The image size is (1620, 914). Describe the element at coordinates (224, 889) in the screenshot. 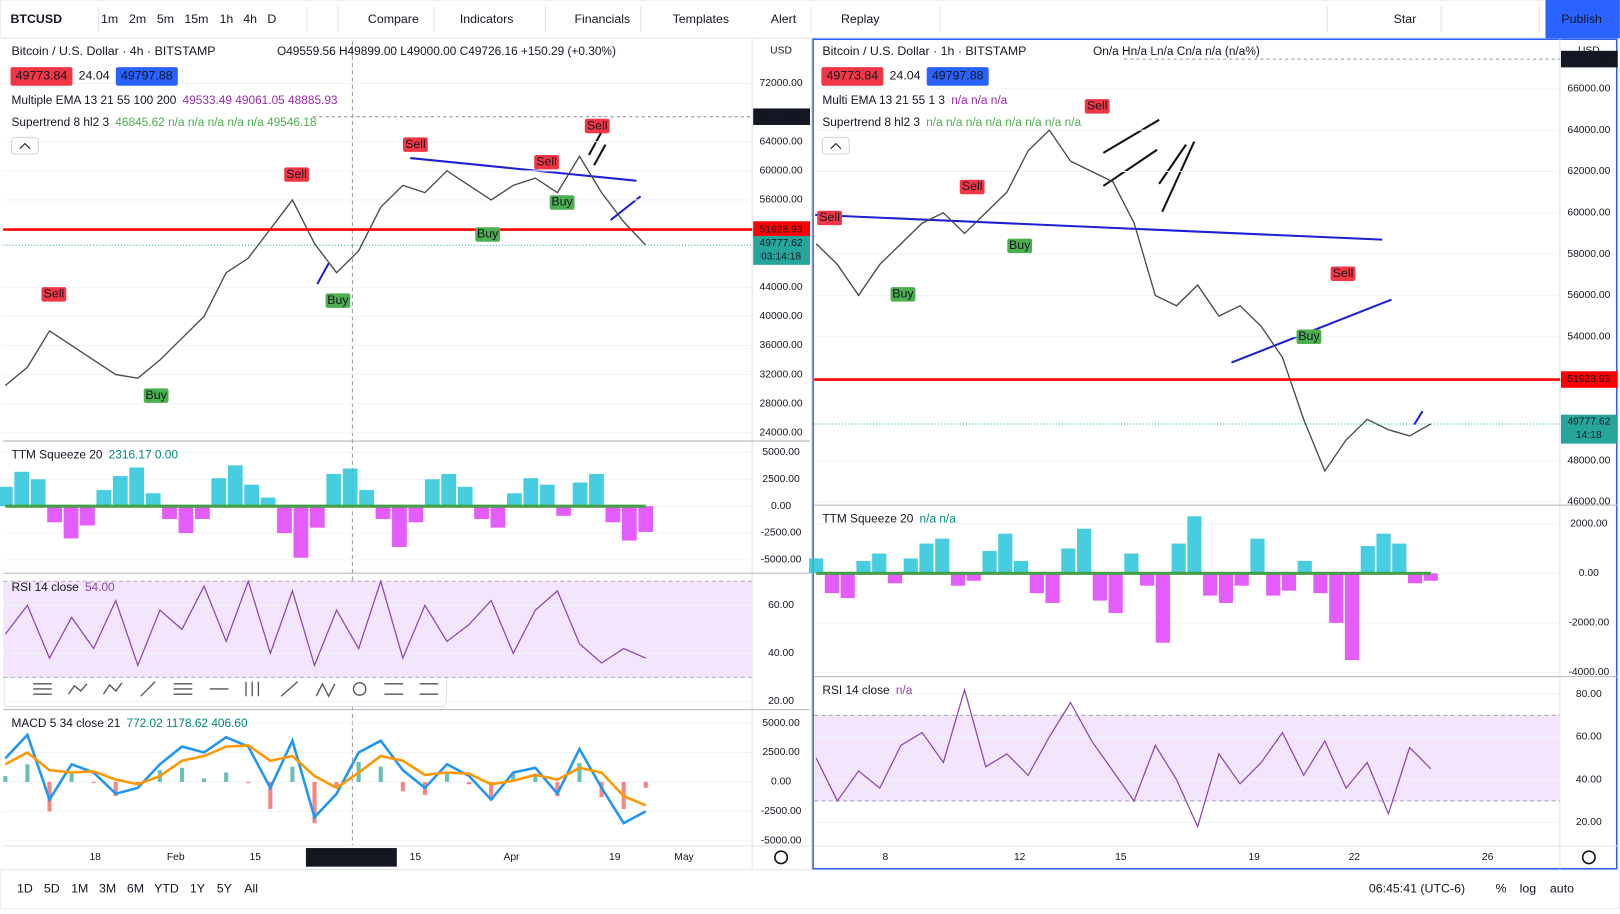

I see `range-button: 5Y` at that location.